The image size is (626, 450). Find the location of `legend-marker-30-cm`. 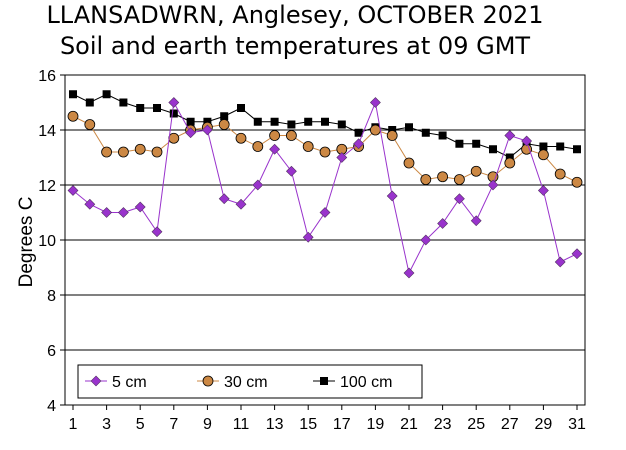

legend-marker-30-cm is located at coordinates (208, 381).